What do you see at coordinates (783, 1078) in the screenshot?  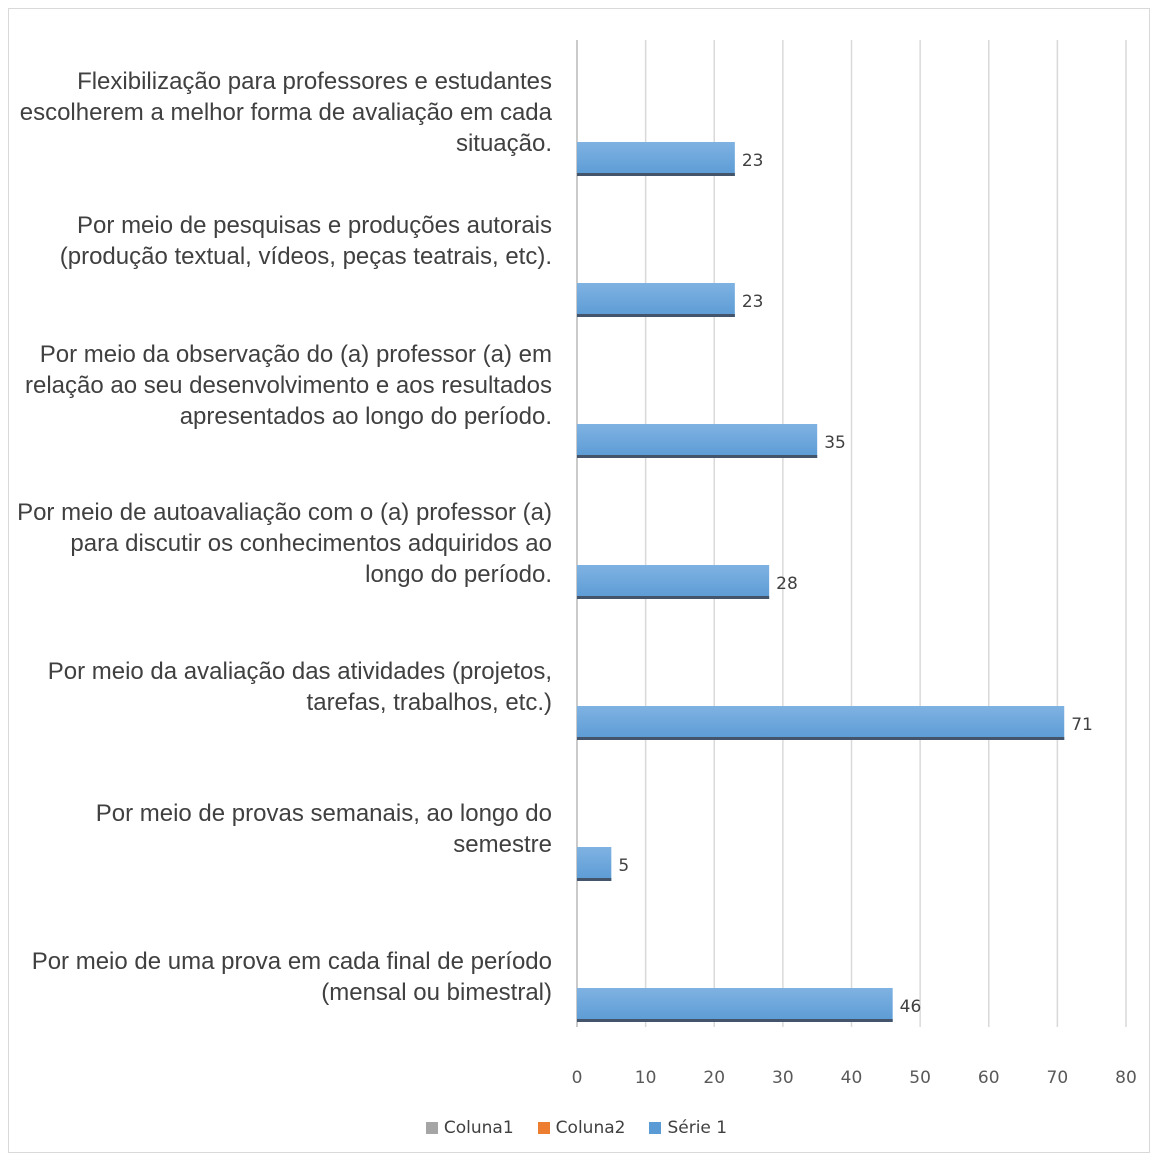 I see `x-tick-label: 30` at bounding box center [783, 1078].